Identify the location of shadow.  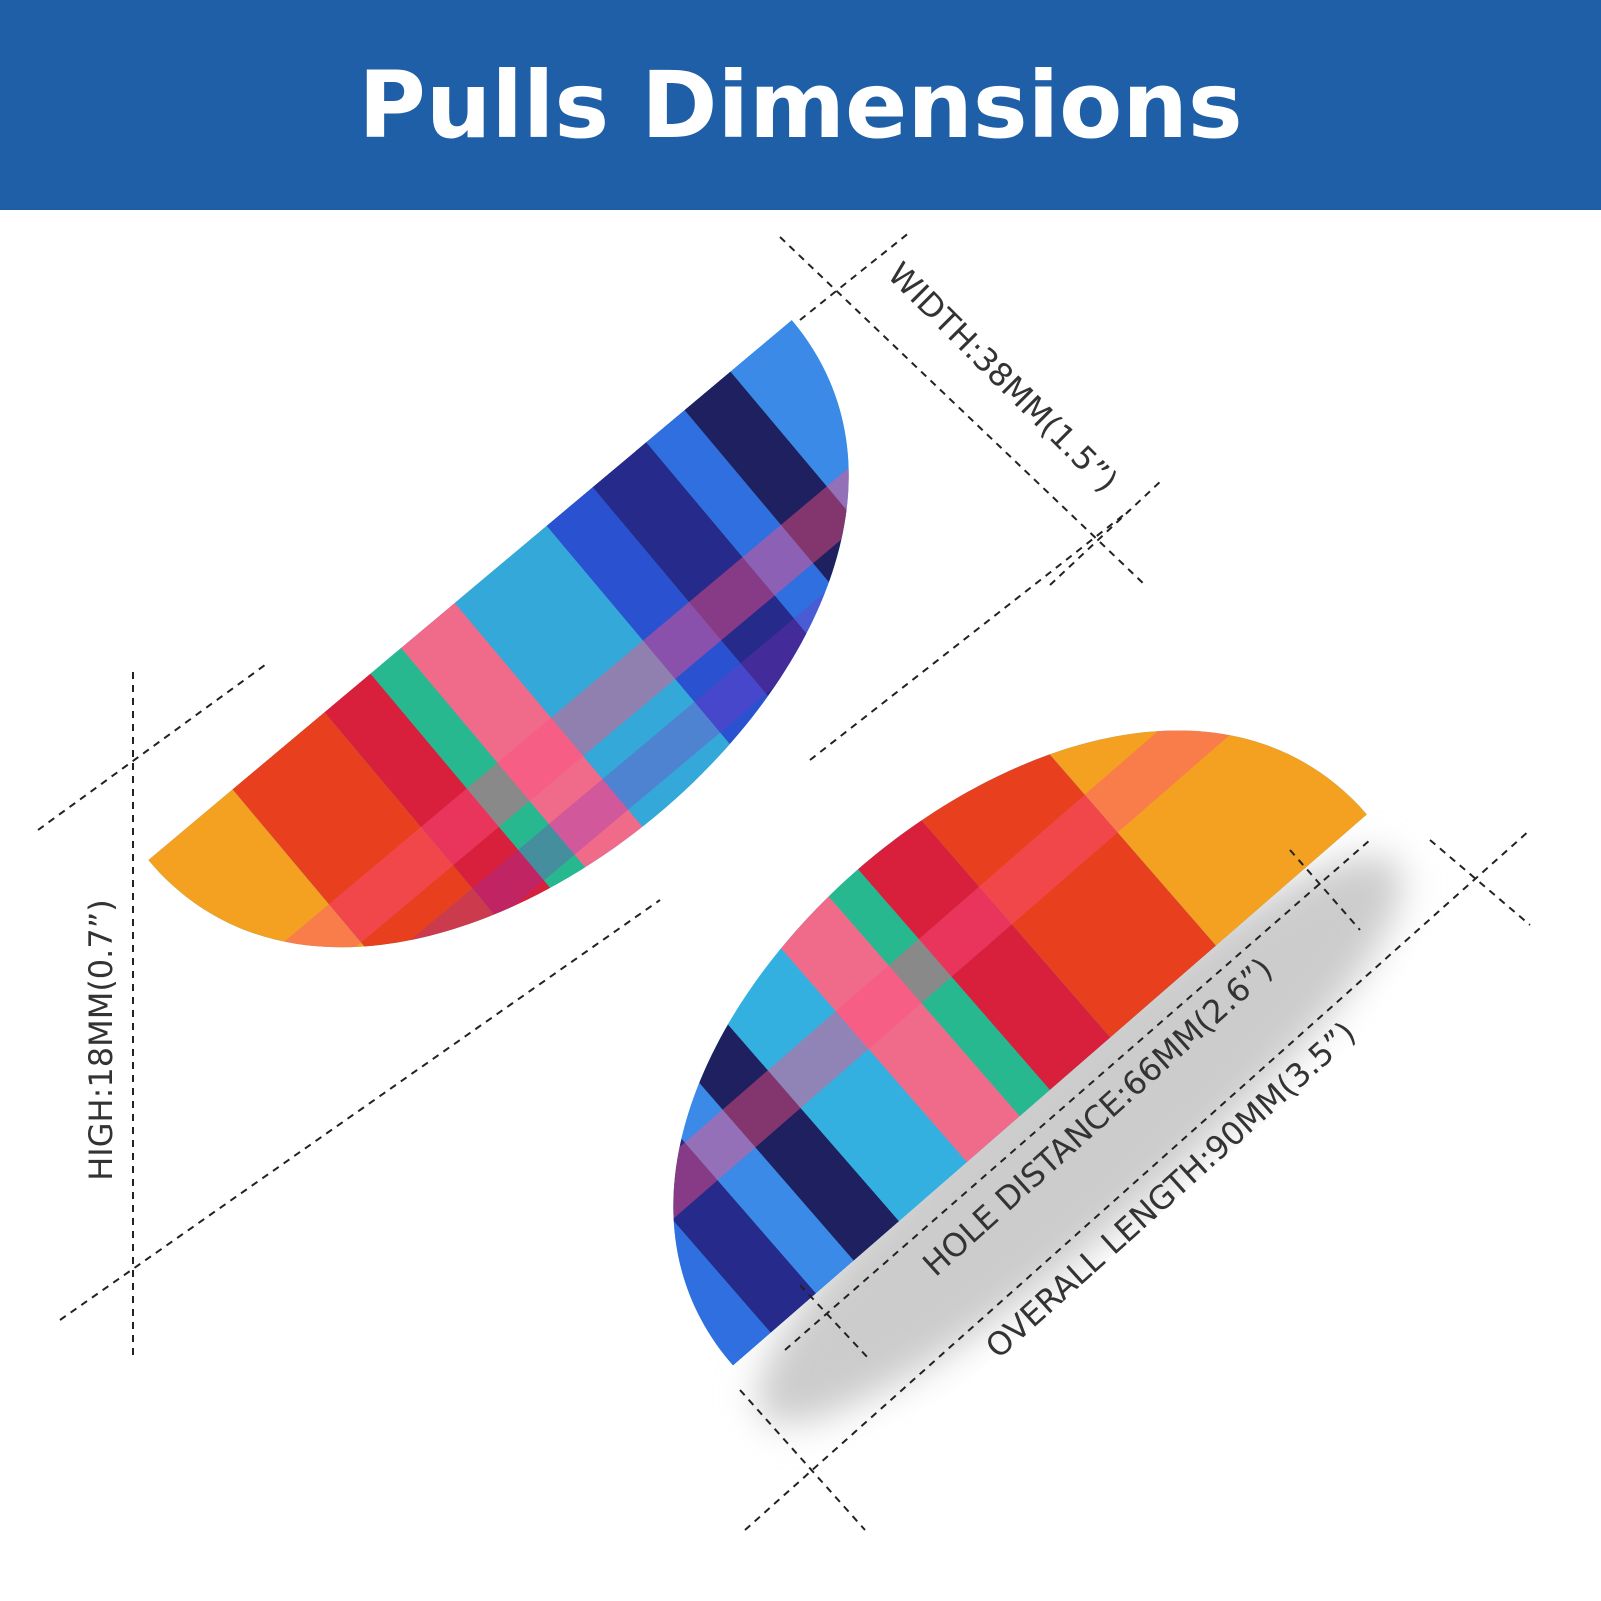
(1080, 1140).